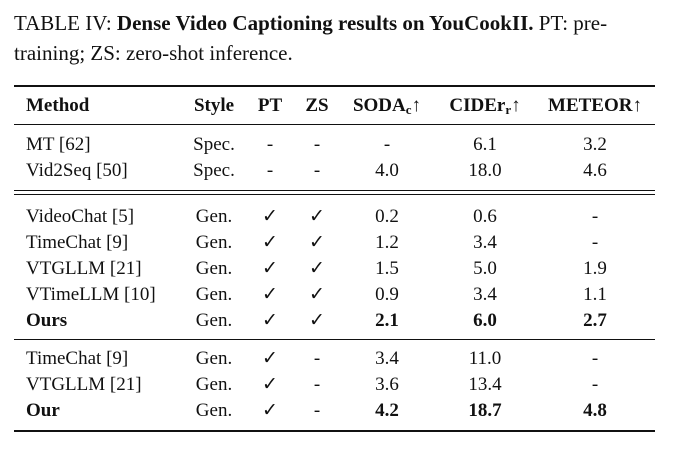 The width and height of the screenshot is (688, 464). Describe the element at coordinates (595, 294) in the screenshot. I see `cell-meteor: 1.1` at that location.